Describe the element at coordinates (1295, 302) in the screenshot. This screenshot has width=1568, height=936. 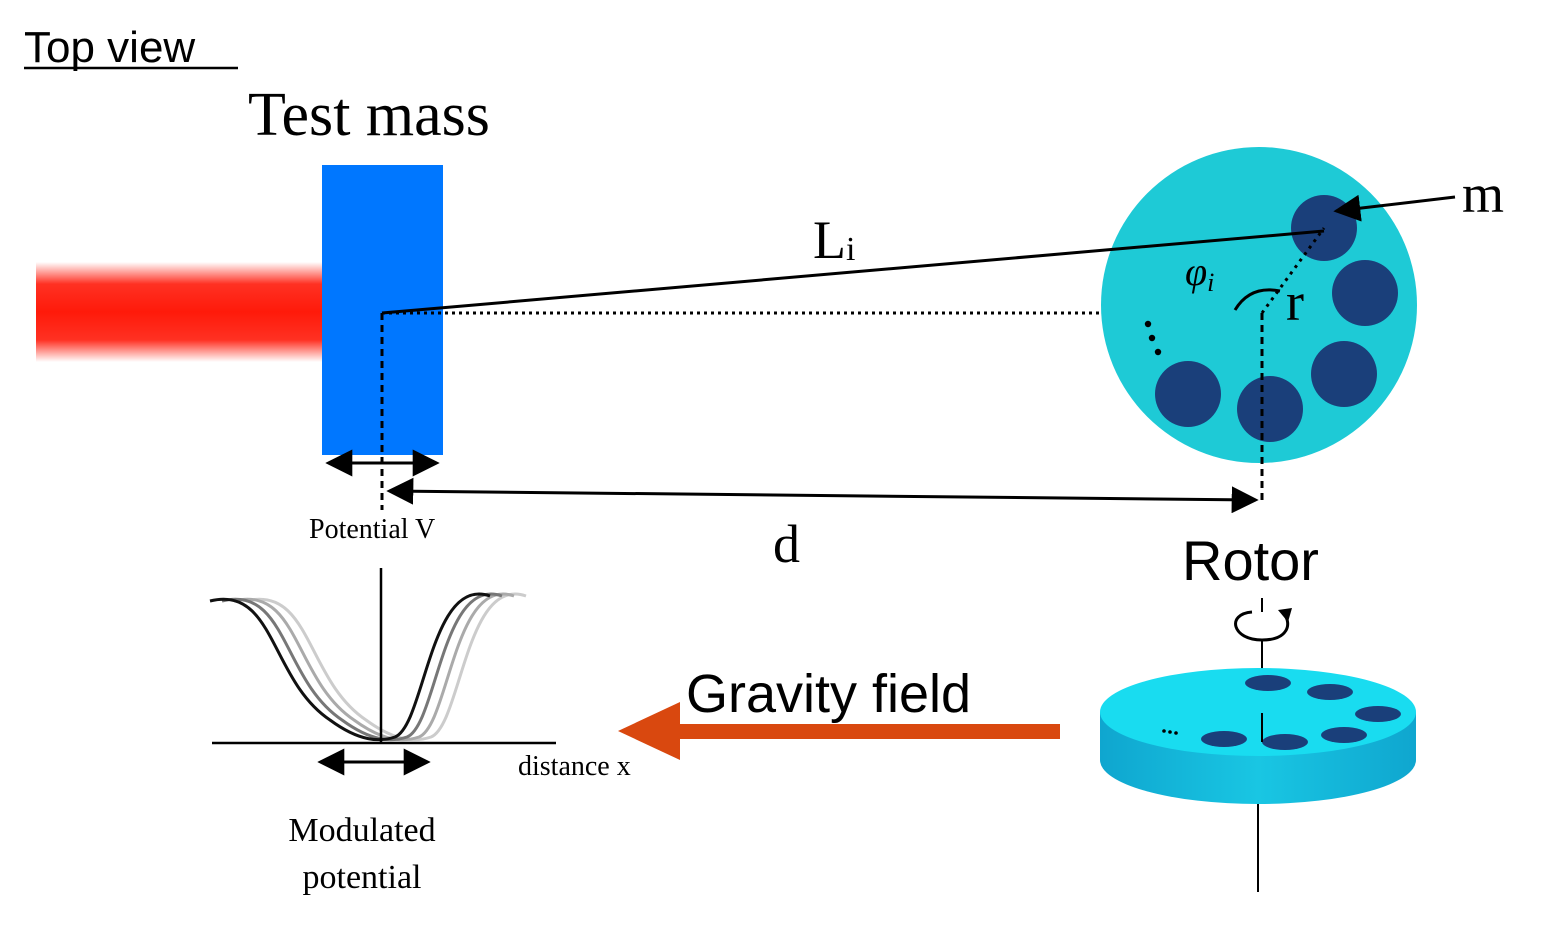
I see `label-r: r` at that location.